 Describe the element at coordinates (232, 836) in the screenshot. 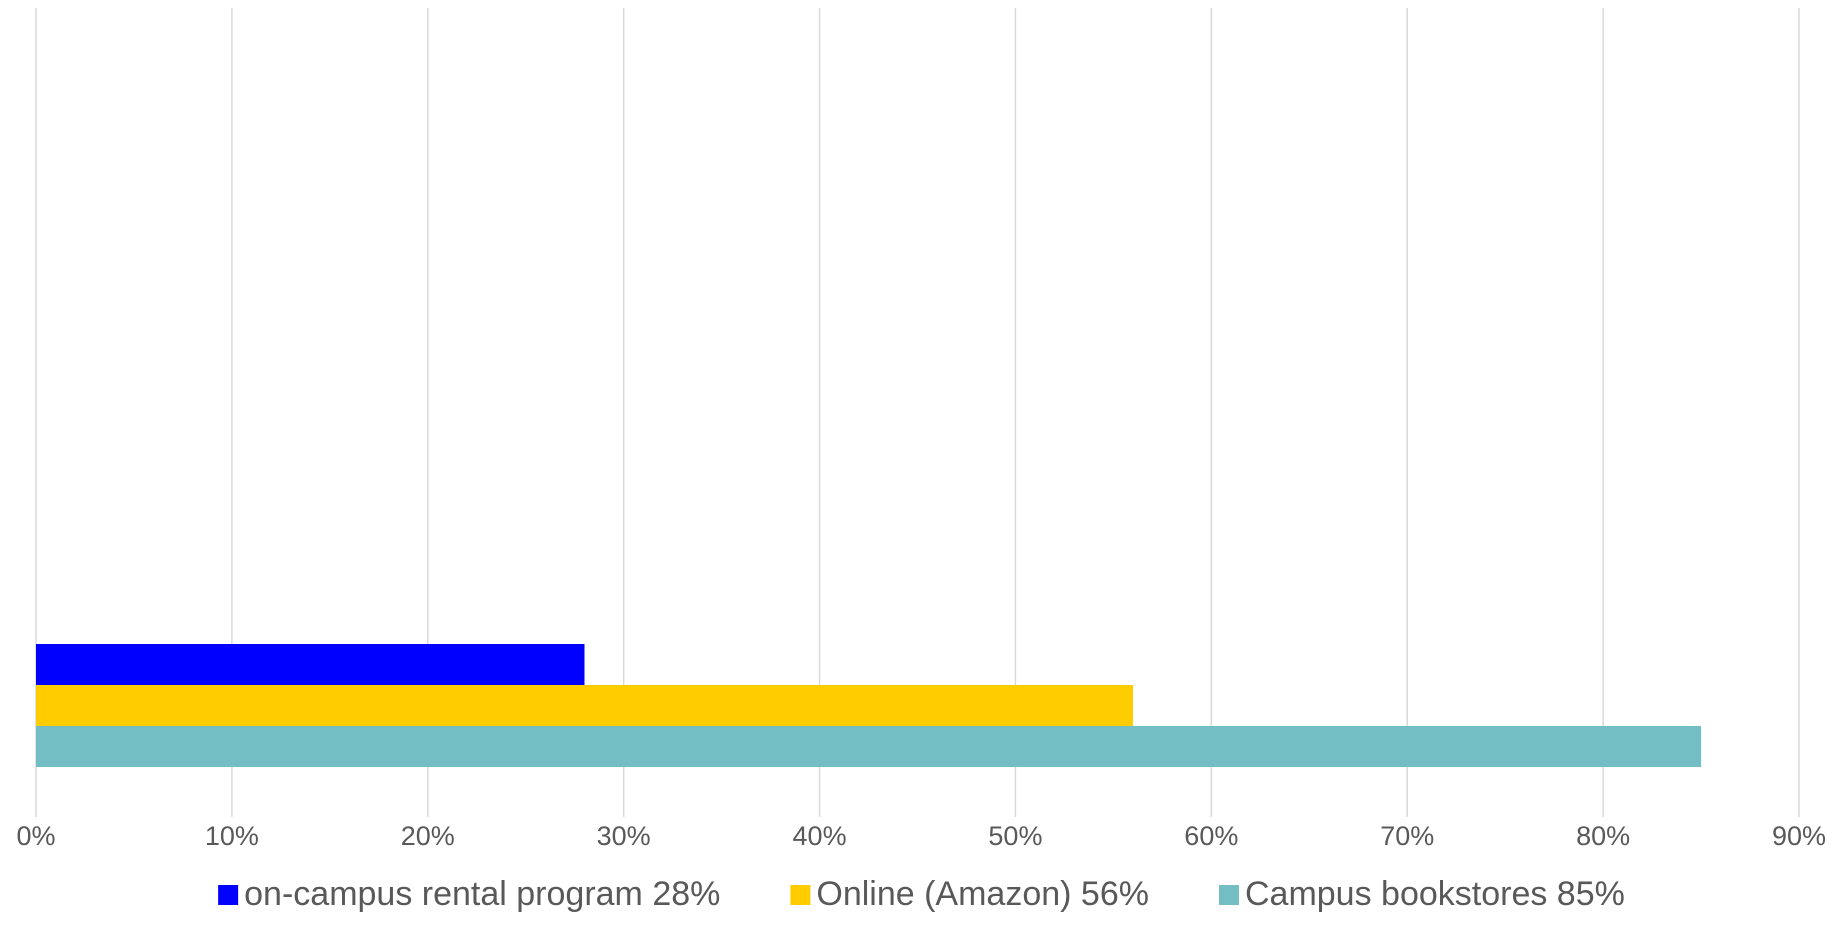

I see `x-tick-label: 10%` at that location.